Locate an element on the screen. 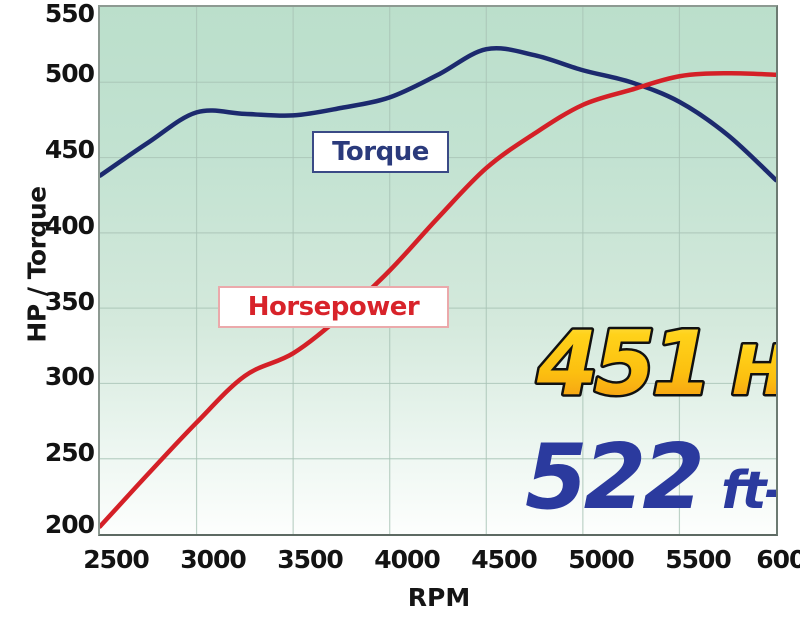 This screenshot has width=800, height=617. y-tick-300: 300 is located at coordinates (69, 376).